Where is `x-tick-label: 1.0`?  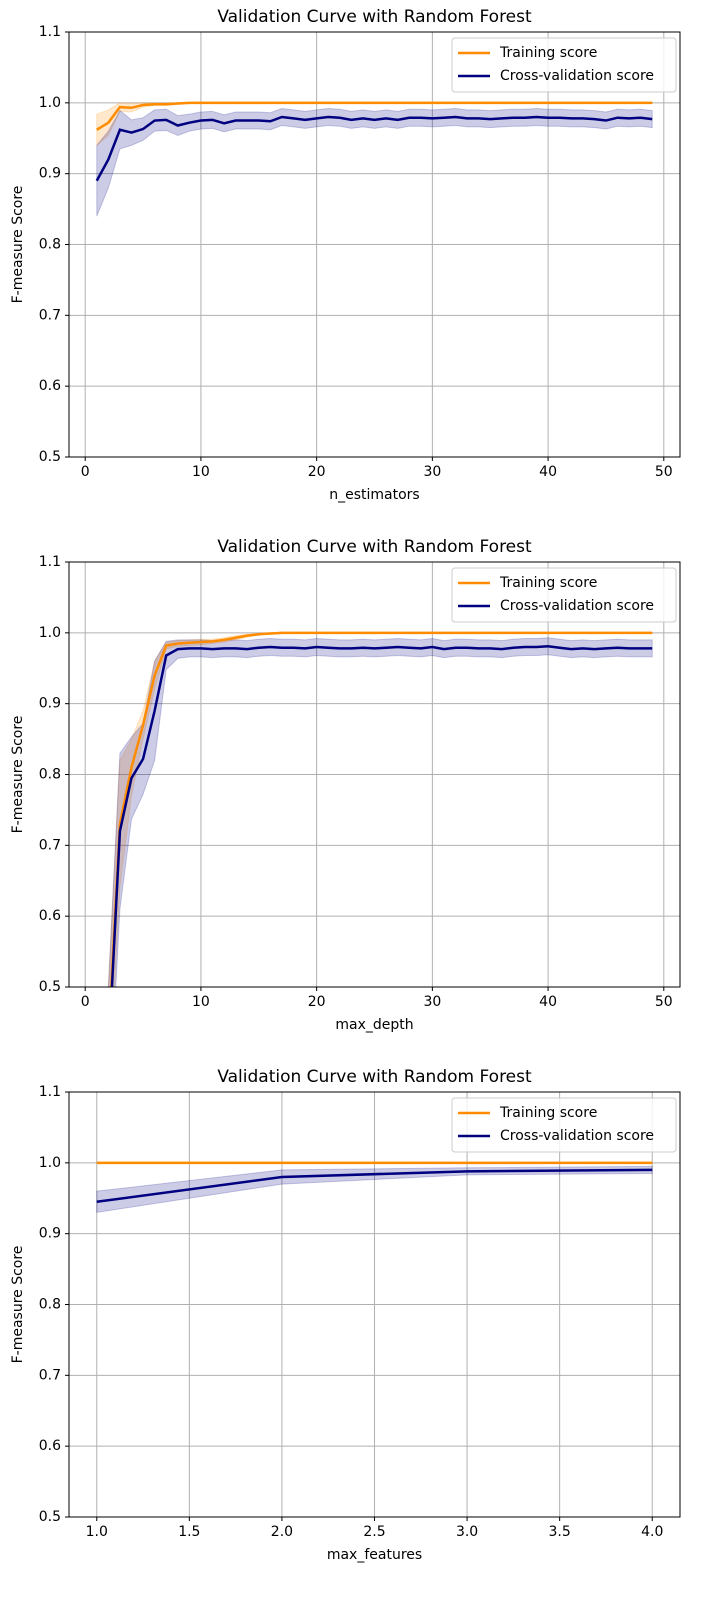
x-tick-label: 1.0 is located at coordinates (97, 1532).